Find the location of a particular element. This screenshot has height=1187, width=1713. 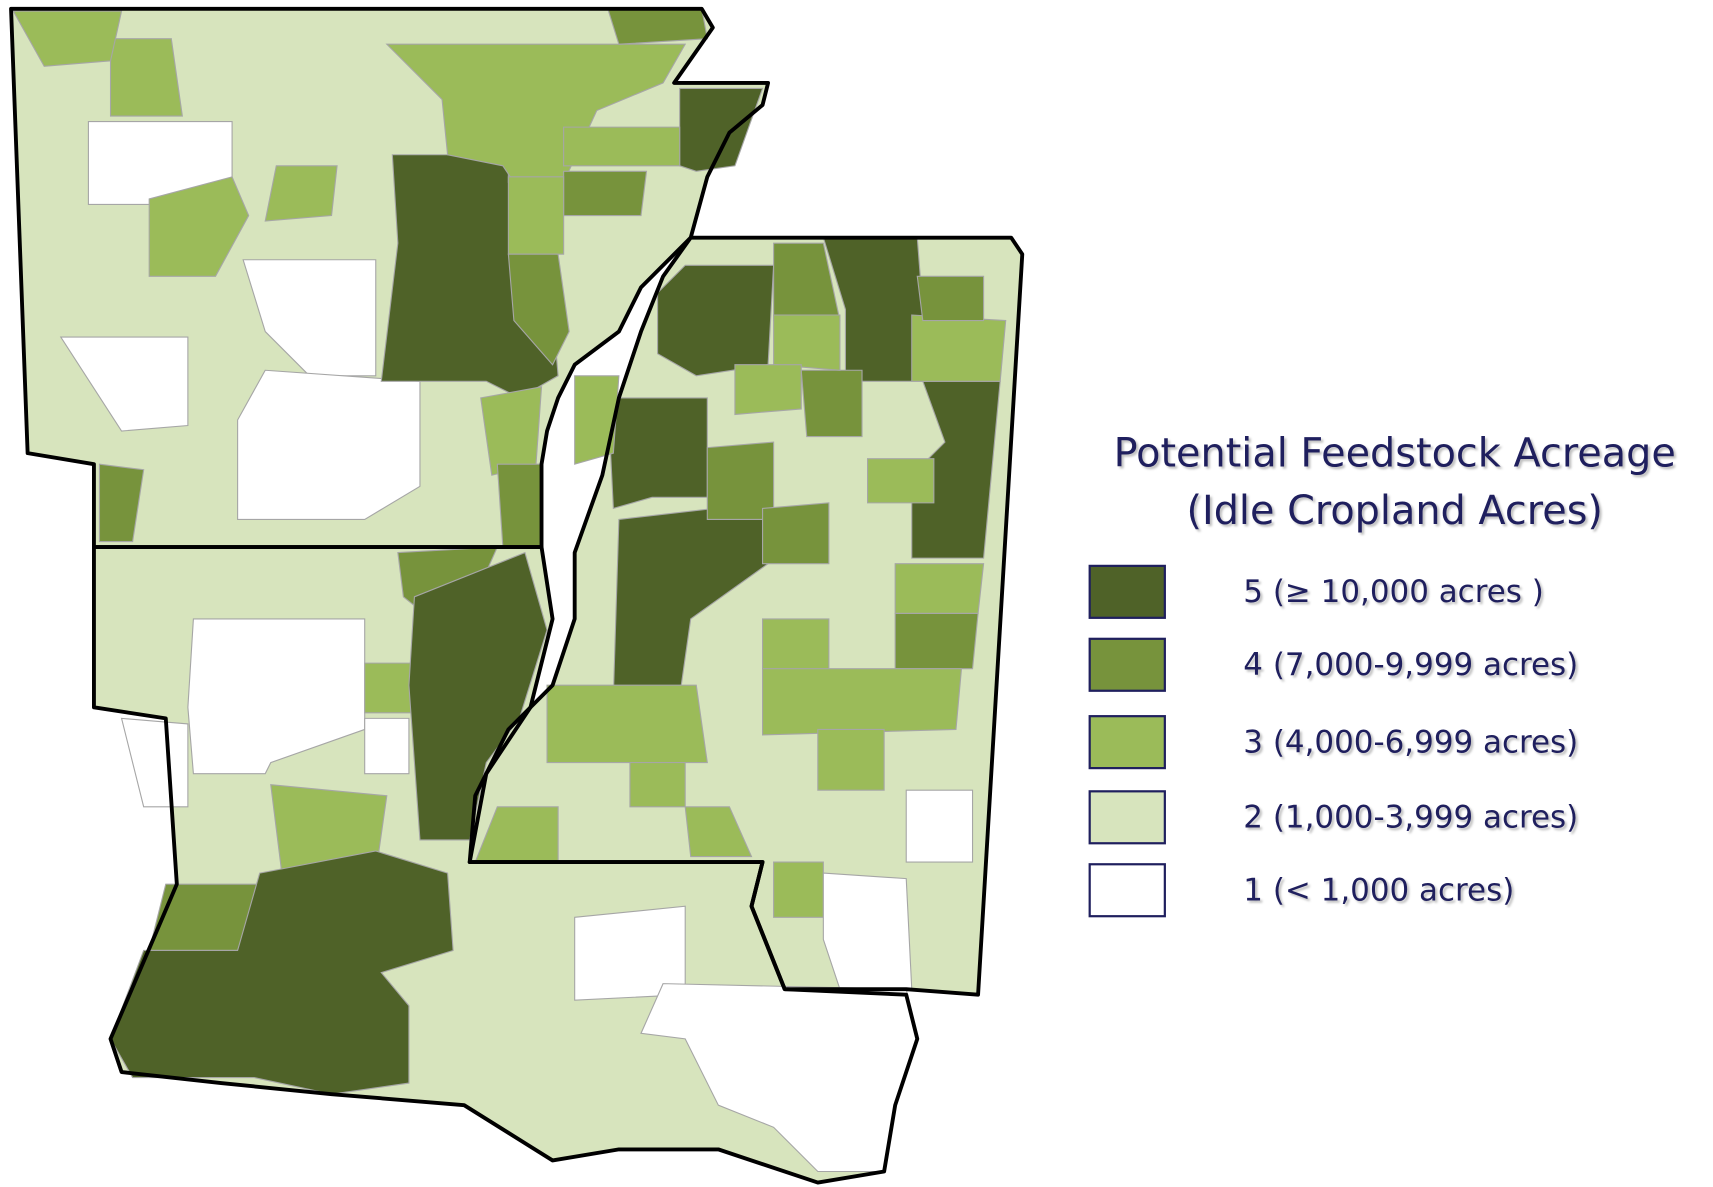

legend-title: Potential Feedstock Acreage is located at coordinates (1395, 453).